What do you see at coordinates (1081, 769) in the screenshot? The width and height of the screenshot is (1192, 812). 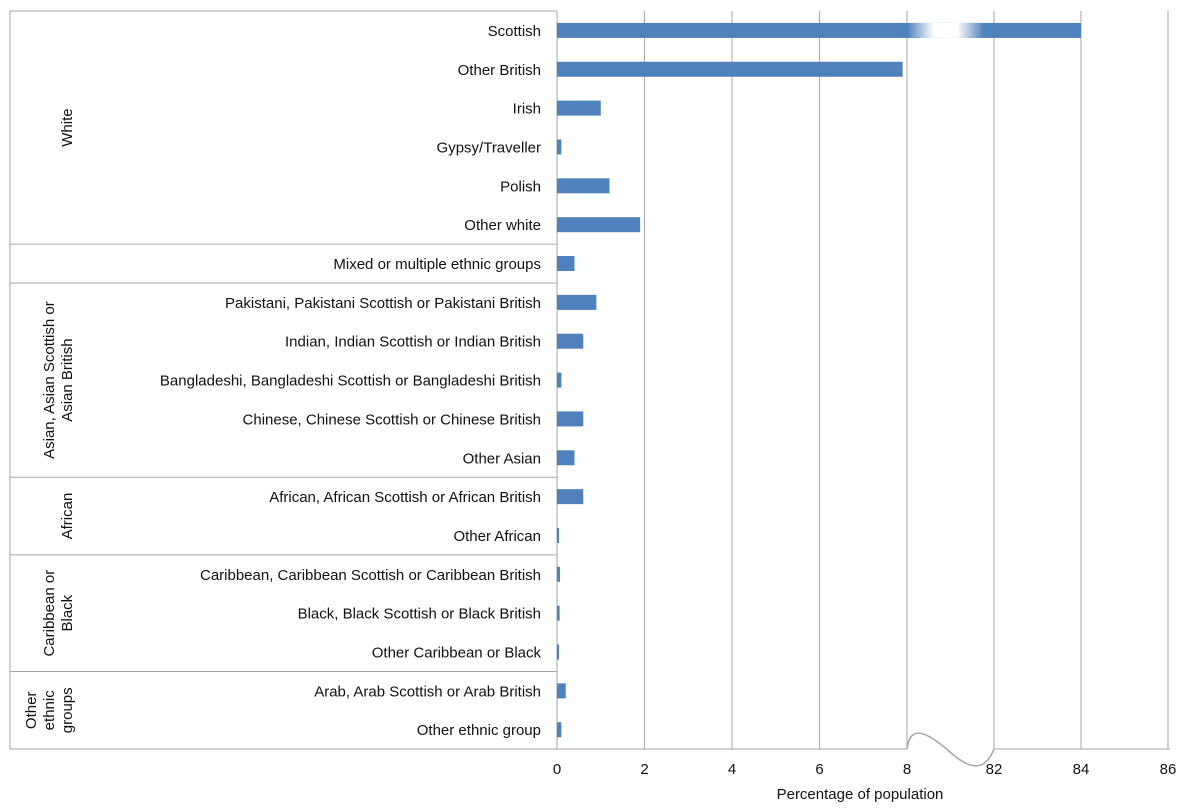 I see `x-tick-label: 84` at bounding box center [1081, 769].